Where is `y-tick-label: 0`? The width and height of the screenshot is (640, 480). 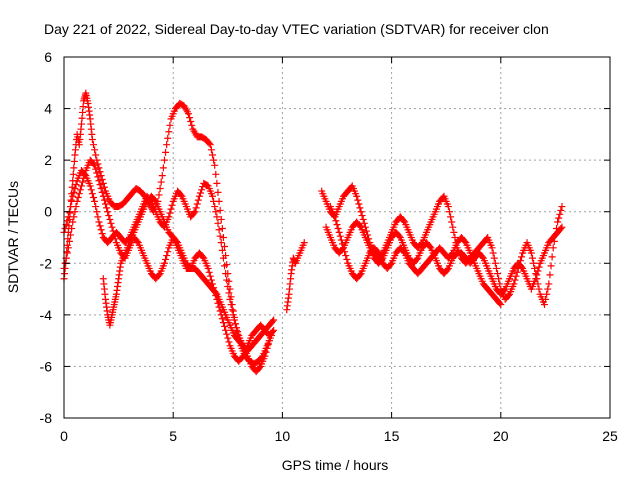
y-tick-label: 0 is located at coordinates (48, 212).